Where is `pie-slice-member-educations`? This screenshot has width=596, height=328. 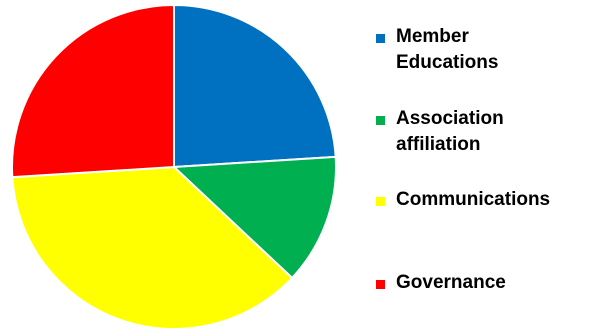 pie-slice-member-educations is located at coordinates (255, 86).